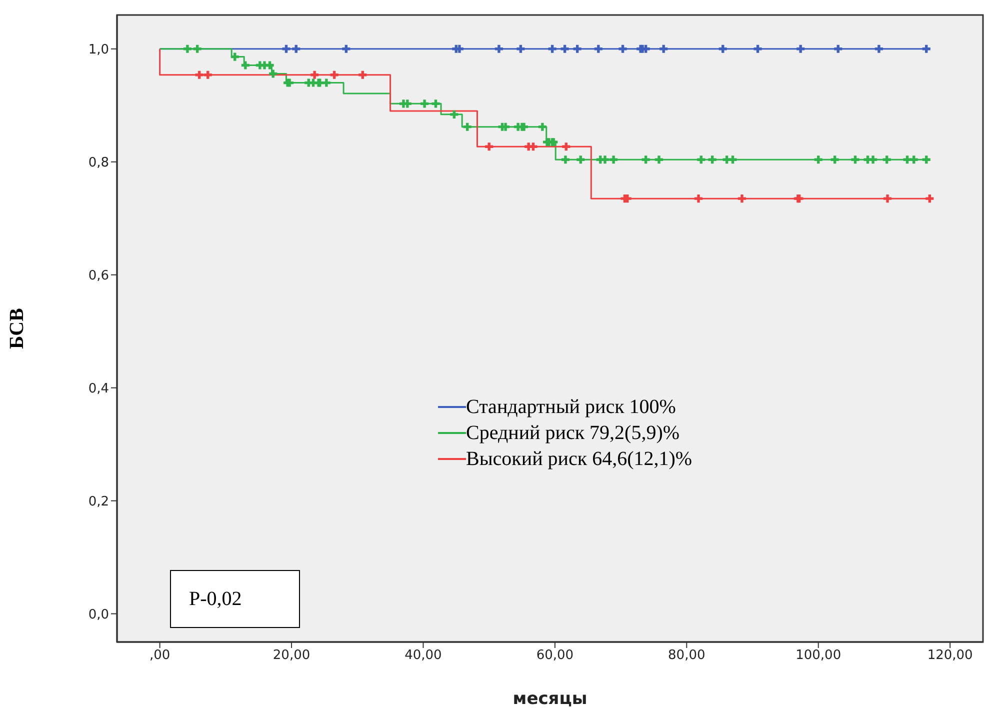 The image size is (985, 708). What do you see at coordinates (291, 656) in the screenshot?
I see `x-tick-label: 20,00` at bounding box center [291, 656].